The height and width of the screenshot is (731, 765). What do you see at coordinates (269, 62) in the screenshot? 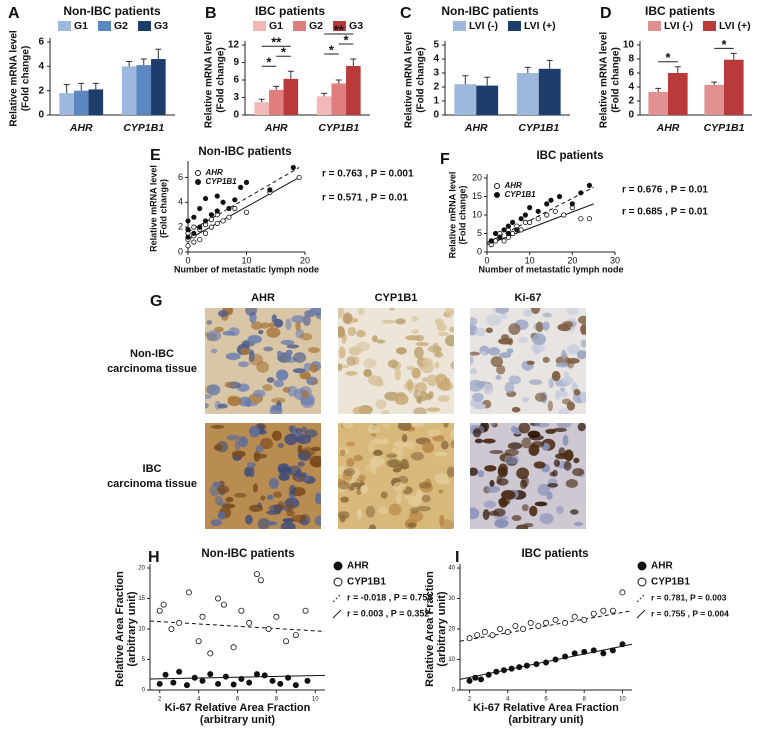
I see `significance-label: *` at bounding box center [269, 62].